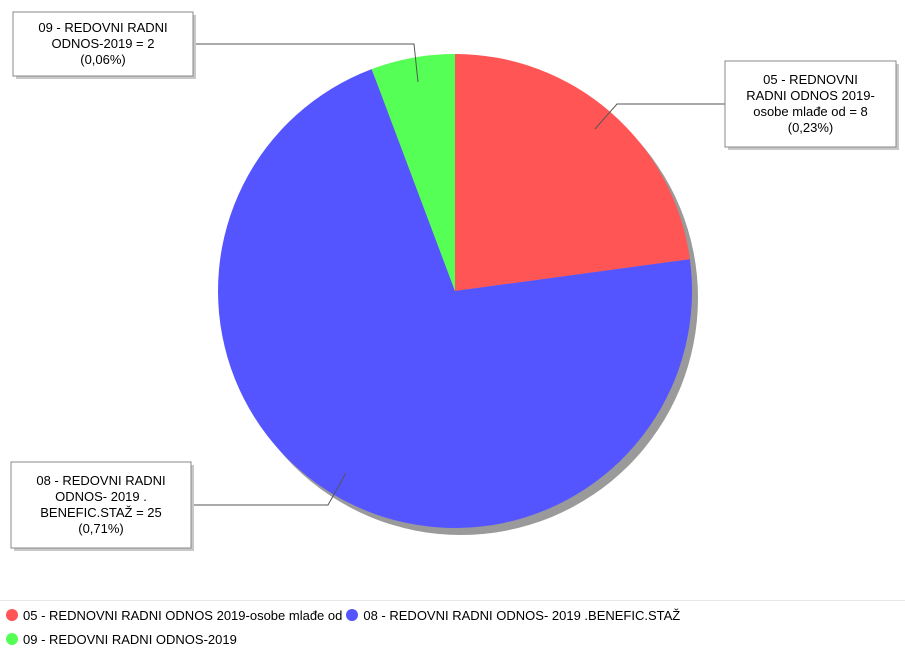 The width and height of the screenshot is (905, 655). What do you see at coordinates (452, 600) in the screenshot?
I see `legend-separator` at bounding box center [452, 600].